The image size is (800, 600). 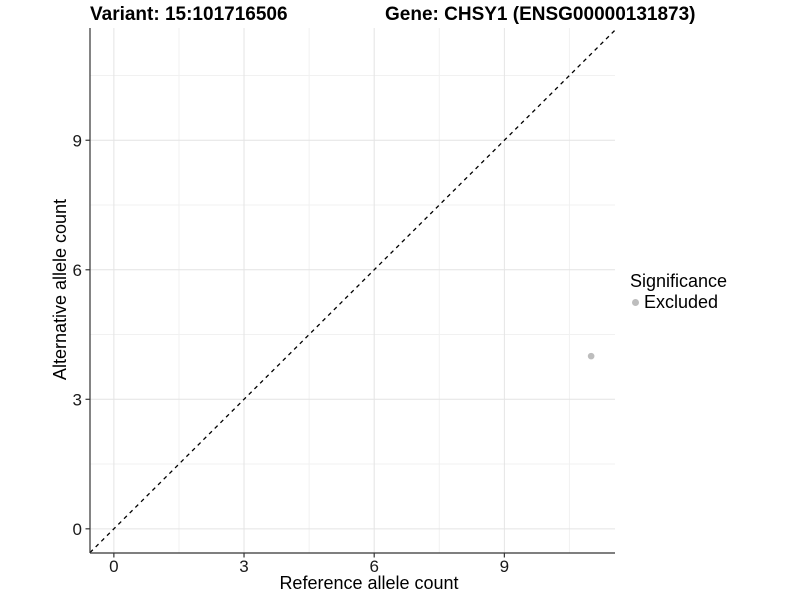 What do you see at coordinates (113, 566) in the screenshot?
I see `x-tick-label: 0` at bounding box center [113, 566].